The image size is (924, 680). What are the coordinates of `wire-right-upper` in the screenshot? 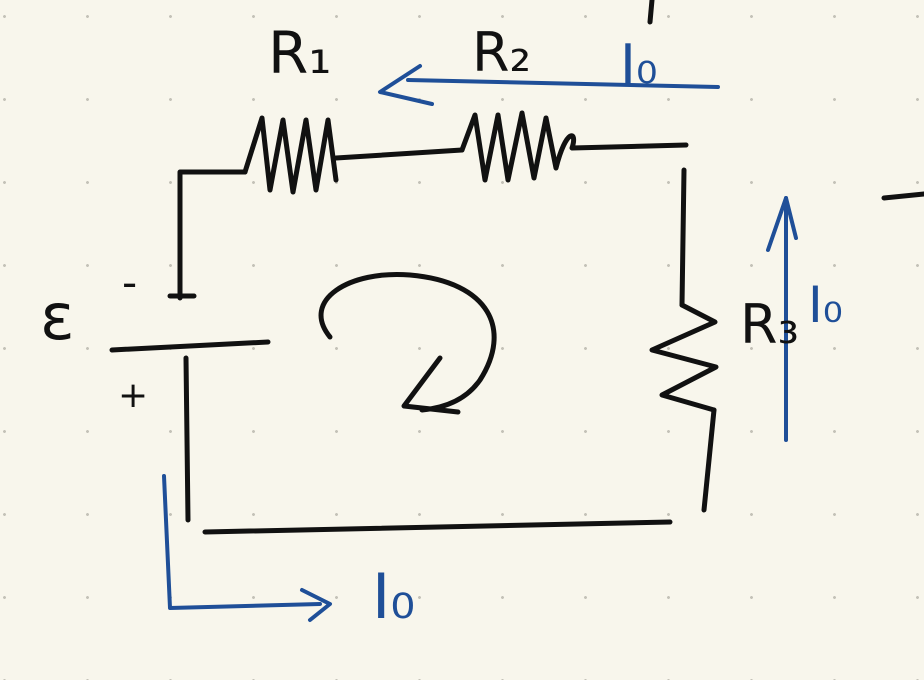 It's located at (683, 237).